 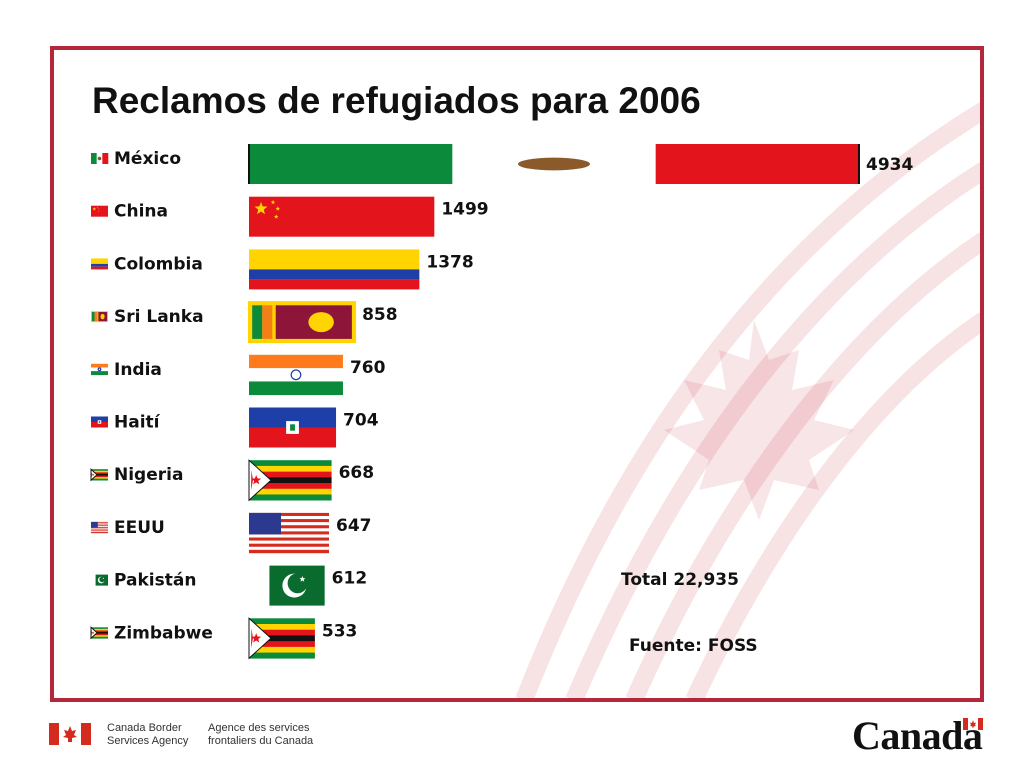 I want to click on canada-flag-icon, so click(x=70, y=734).